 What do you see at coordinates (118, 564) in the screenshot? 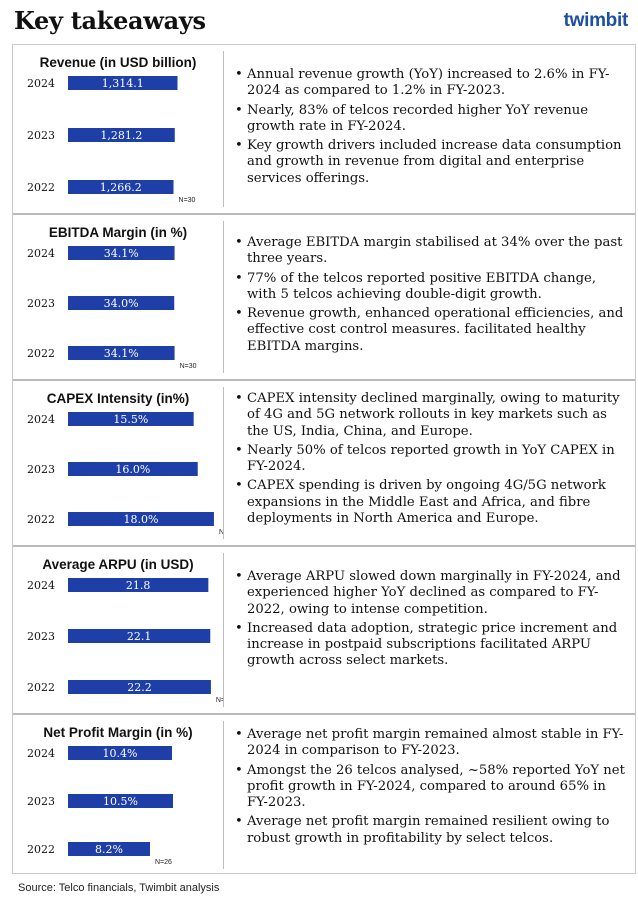
I see `chart-title: Average ARPU (in USD)` at bounding box center [118, 564].